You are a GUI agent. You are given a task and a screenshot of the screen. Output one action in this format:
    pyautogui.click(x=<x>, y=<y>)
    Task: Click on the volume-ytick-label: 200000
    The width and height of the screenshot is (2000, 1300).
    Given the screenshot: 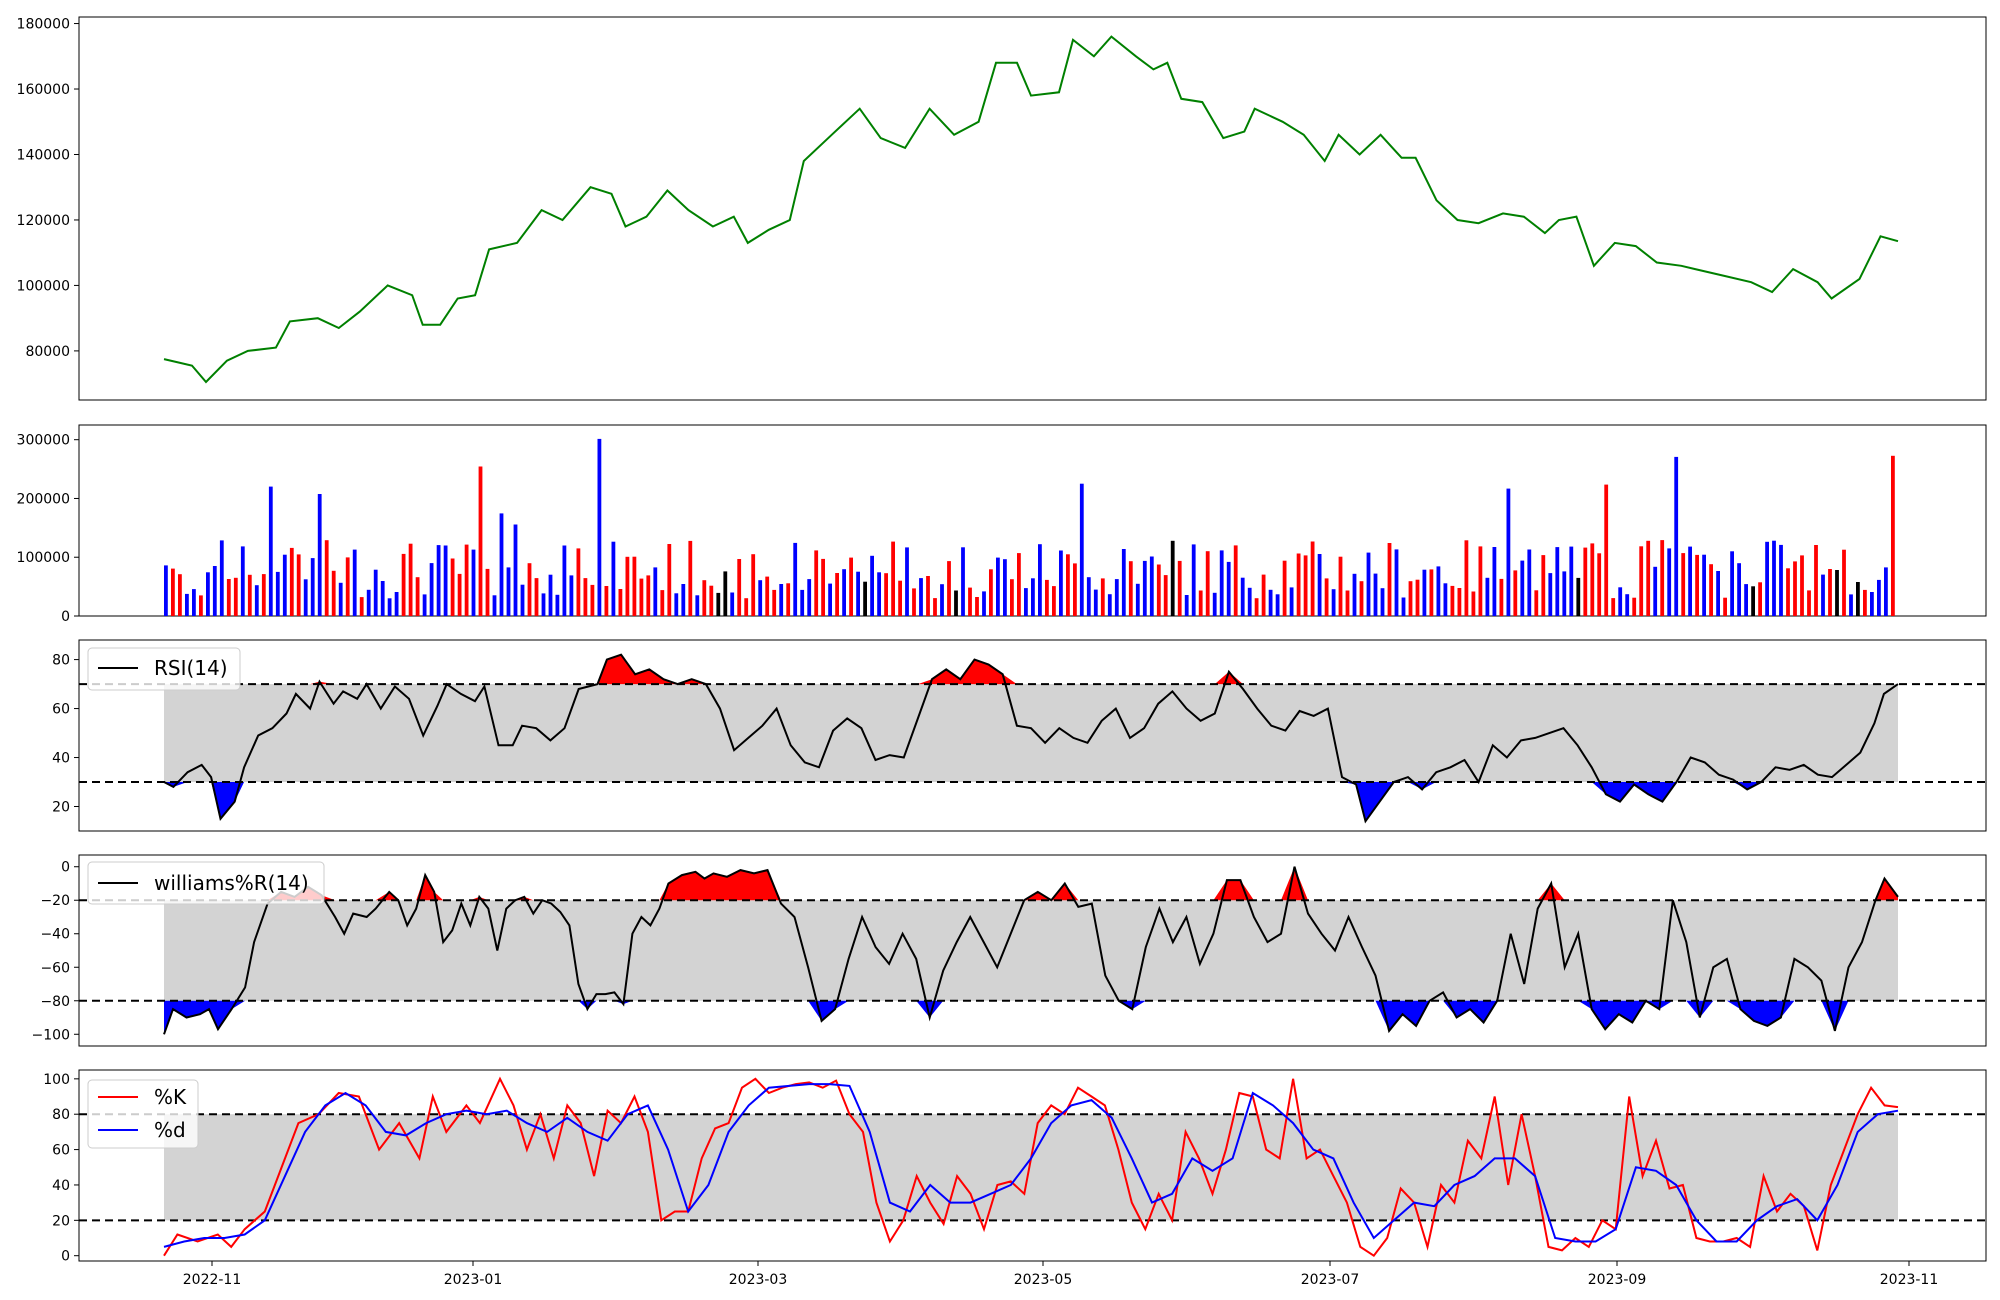 What is the action you would take?
    pyautogui.click(x=43, y=499)
    